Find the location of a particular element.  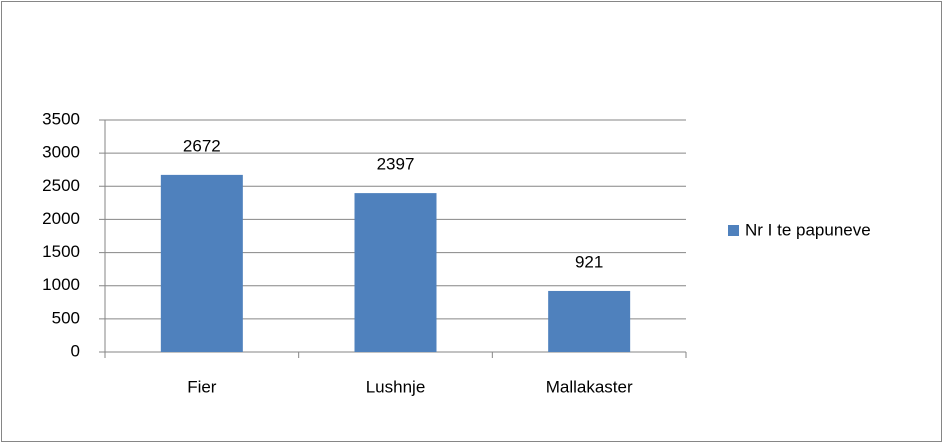

legend-swatch is located at coordinates (733, 230).